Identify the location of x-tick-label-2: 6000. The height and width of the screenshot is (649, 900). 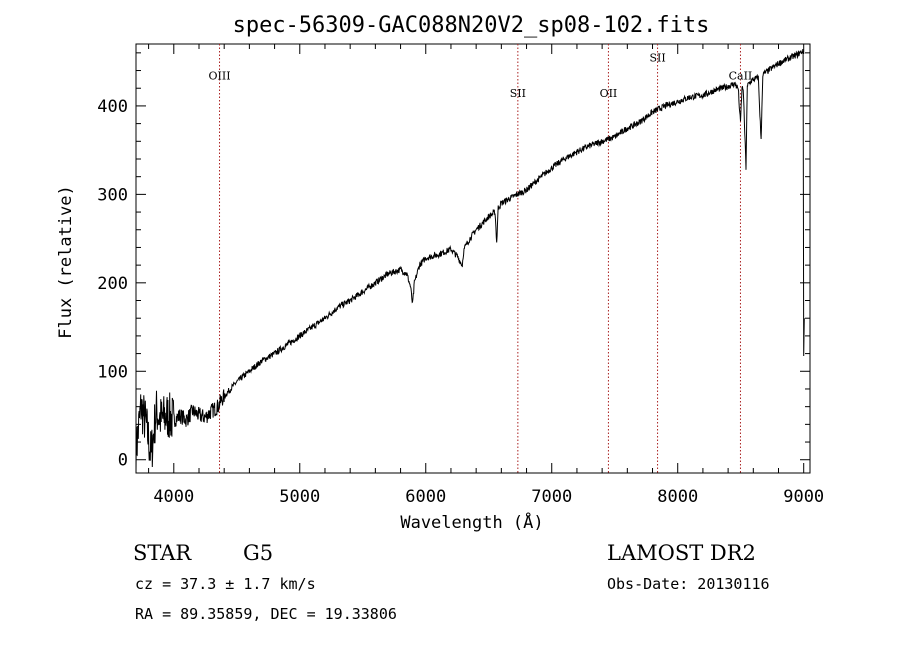
(425, 497).